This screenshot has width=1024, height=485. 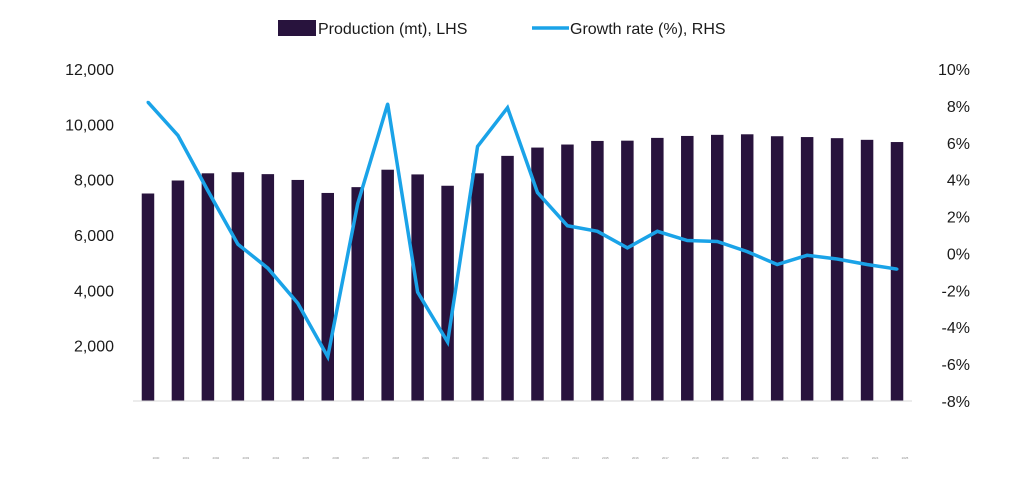 What do you see at coordinates (657, 231) in the screenshot?
I see `growth-point-2017` at bounding box center [657, 231].